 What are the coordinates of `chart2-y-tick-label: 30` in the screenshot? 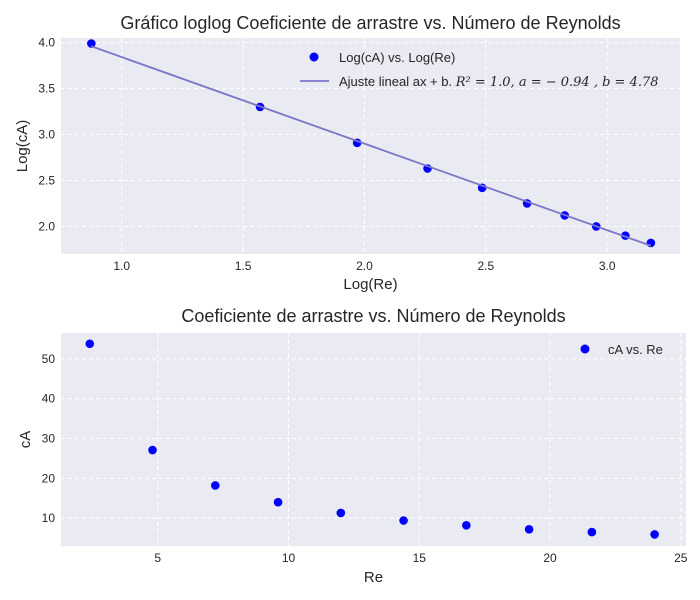 It's located at (49, 439).